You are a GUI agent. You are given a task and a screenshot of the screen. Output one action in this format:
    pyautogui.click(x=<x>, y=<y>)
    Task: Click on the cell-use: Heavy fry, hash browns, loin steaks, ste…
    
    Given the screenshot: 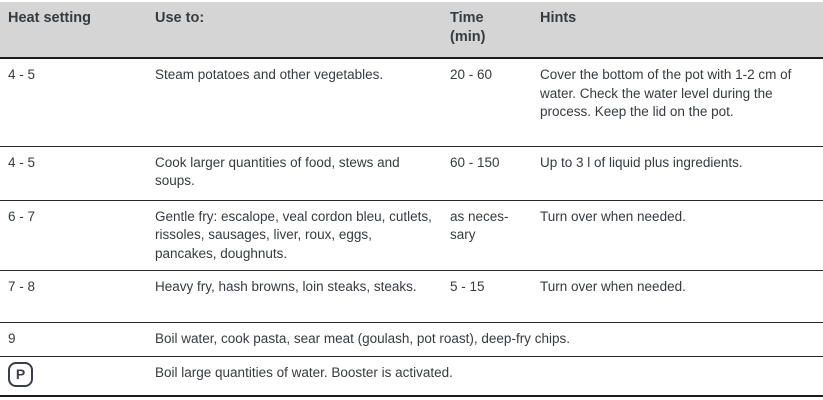 What is the action you would take?
    pyautogui.click(x=294, y=297)
    